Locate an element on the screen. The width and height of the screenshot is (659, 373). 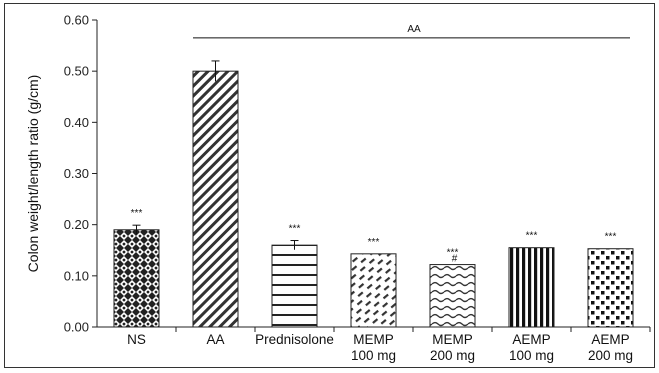
comparison-bracket-label: AA is located at coordinates (414, 29).